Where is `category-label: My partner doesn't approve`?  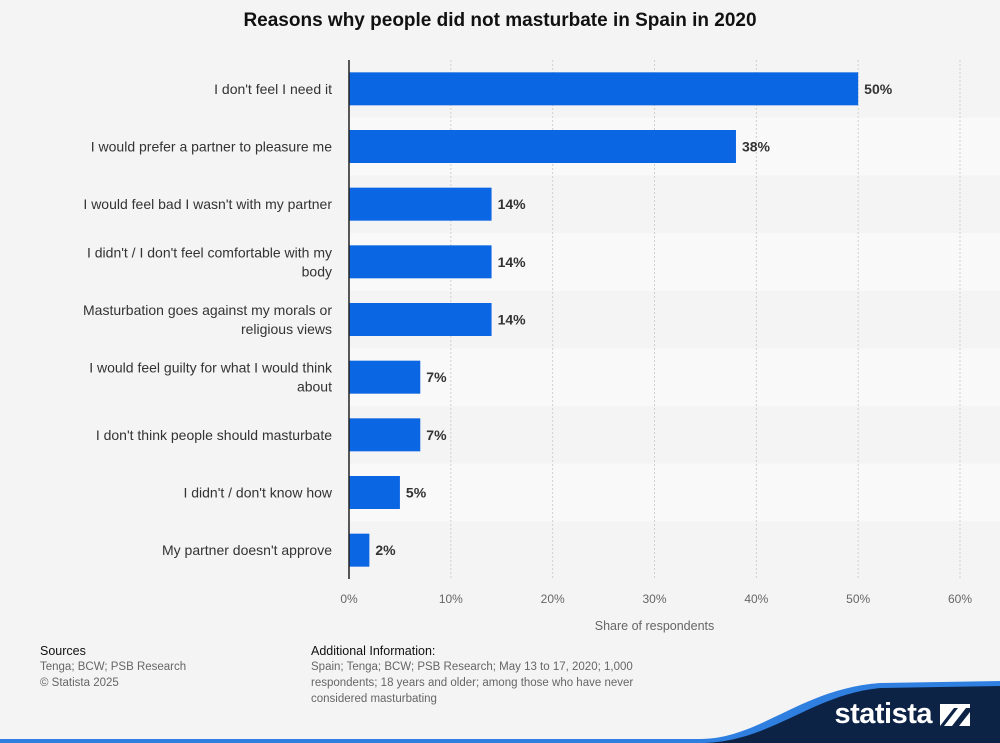 category-label: My partner doesn't approve is located at coordinates (247, 550).